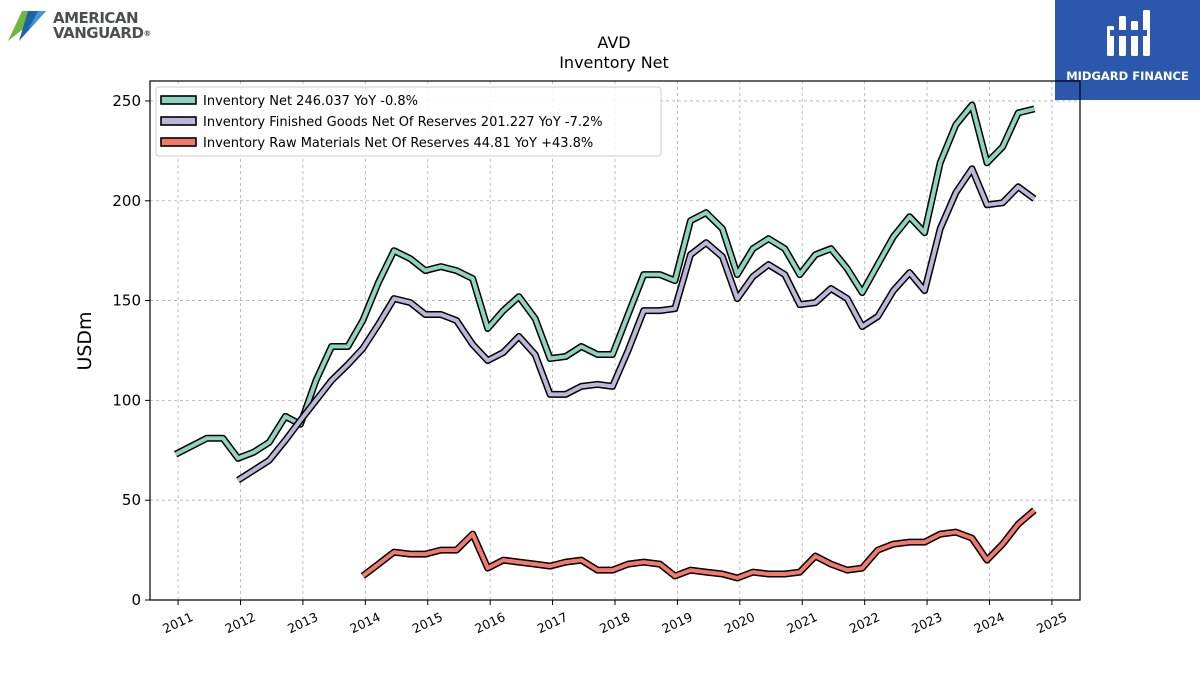 This screenshot has width=1200, height=675. What do you see at coordinates (1128, 33) in the screenshot?
I see `midgard-finance-emblem-icon` at bounding box center [1128, 33].